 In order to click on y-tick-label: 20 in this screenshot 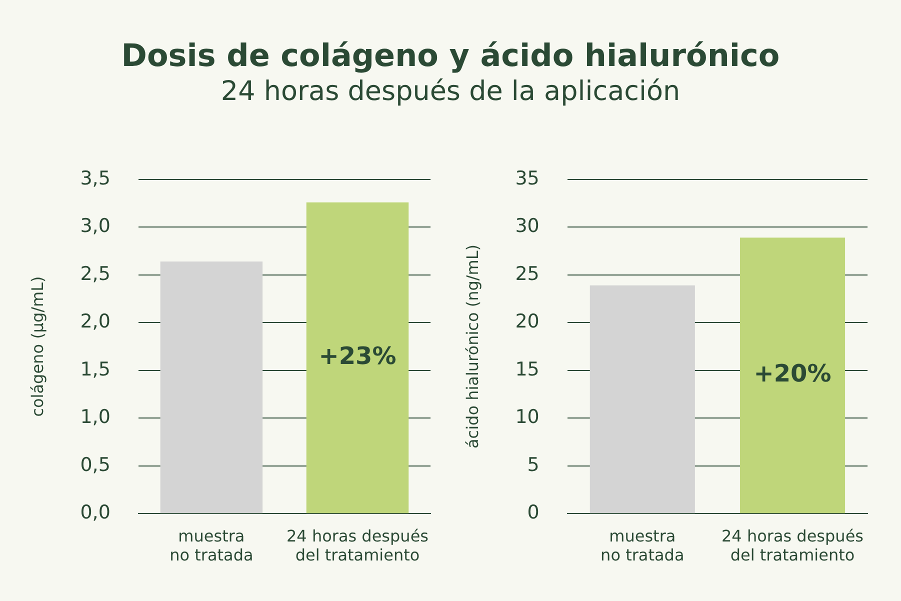, I will do `click(527, 321)`.